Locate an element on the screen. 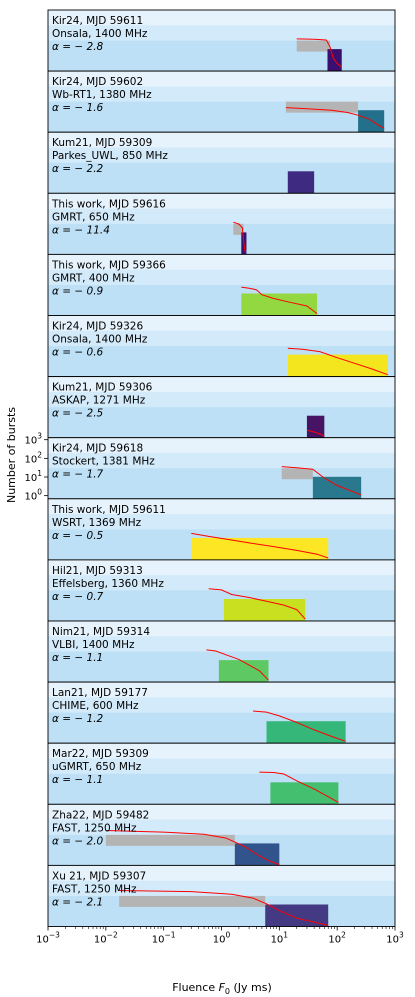 The height and width of the screenshot is (997, 415). panel-label-line1: This work, MJD 59611 is located at coordinates (108, 510).